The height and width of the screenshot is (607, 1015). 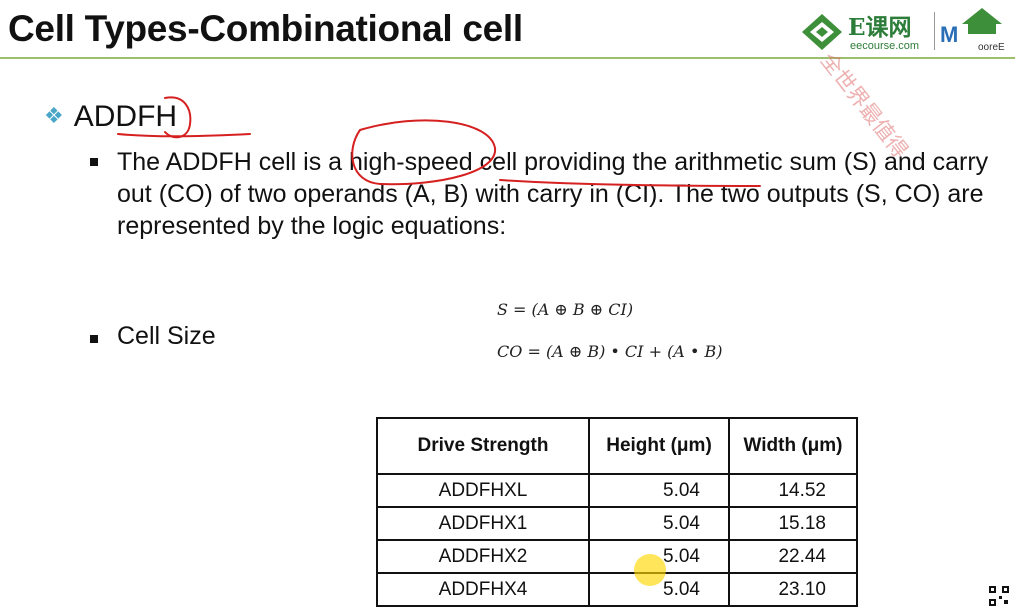 What do you see at coordinates (659, 446) in the screenshot?
I see `header-height: Height (μm)` at bounding box center [659, 446].